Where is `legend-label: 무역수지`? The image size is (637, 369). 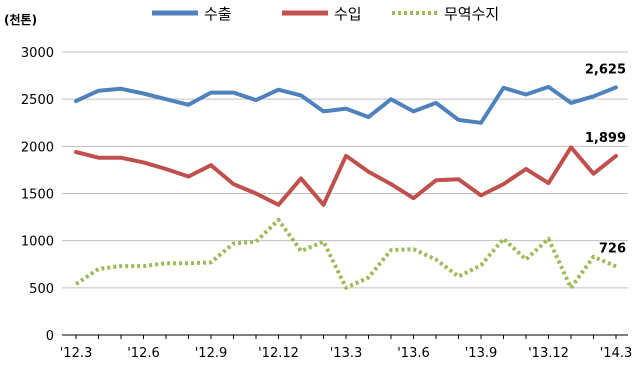 legend-label: 무역수지 is located at coordinates (471, 14).